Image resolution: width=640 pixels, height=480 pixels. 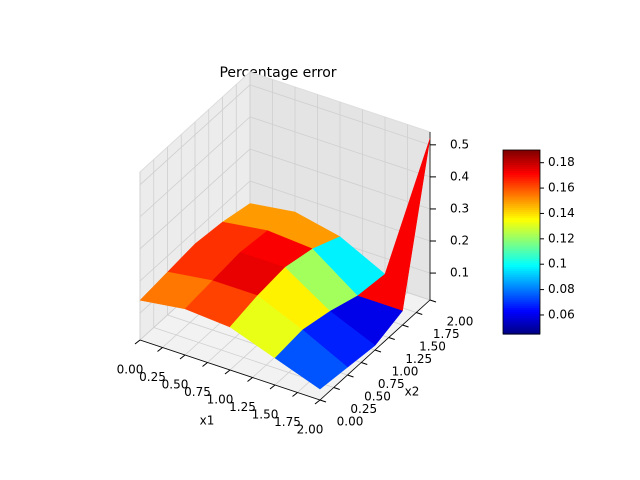 I want to click on x-tick-label: 0.50, so click(x=175, y=385).